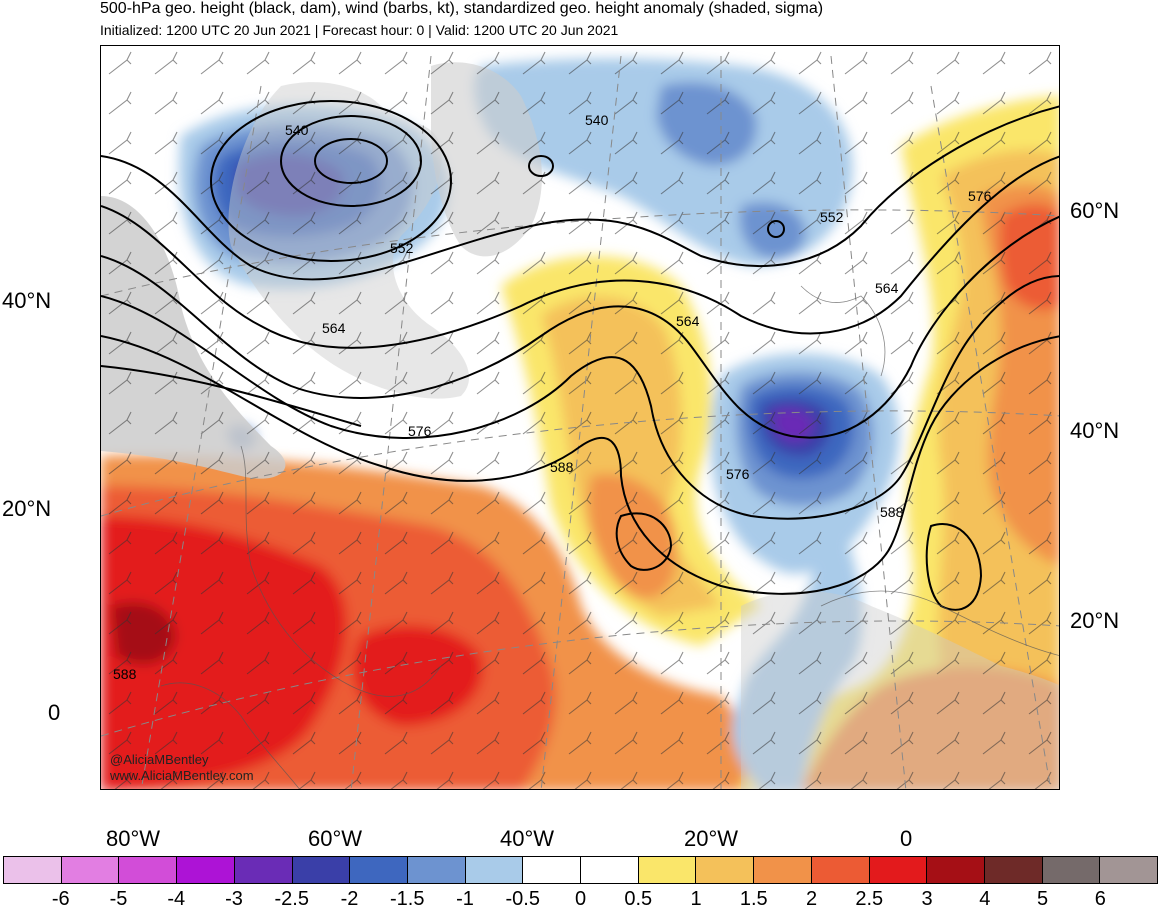 The image size is (1160, 913). What do you see at coordinates (811, 899) in the screenshot?
I see `colorbar-tick-label: 2` at bounding box center [811, 899].